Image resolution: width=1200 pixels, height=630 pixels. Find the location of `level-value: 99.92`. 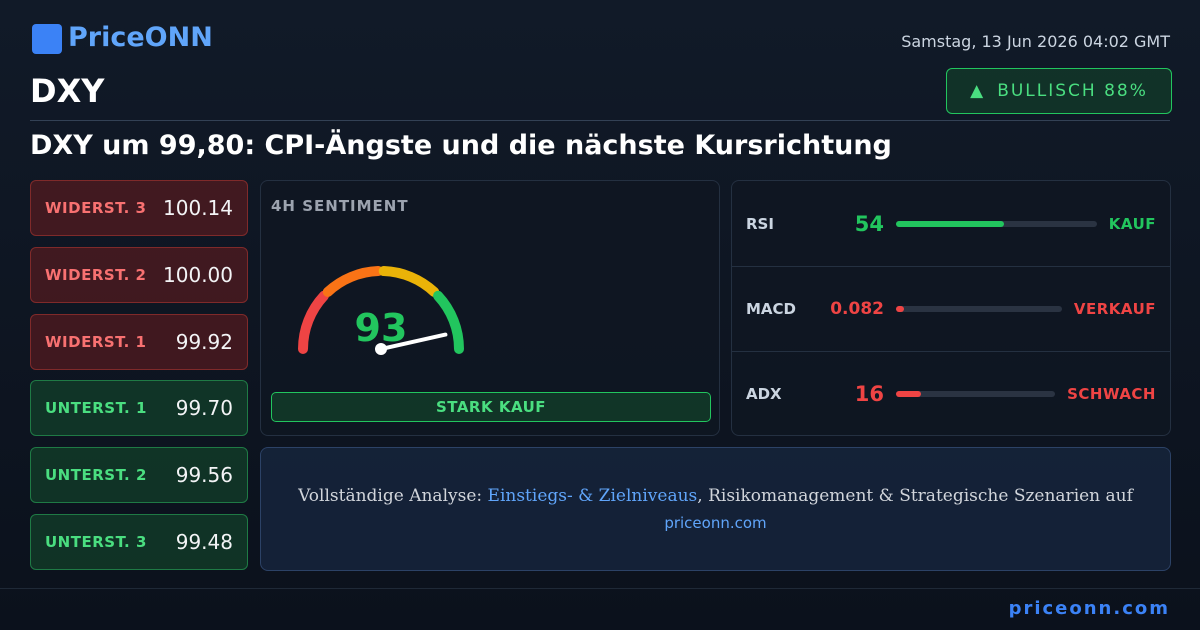

level-value: 99.92 is located at coordinates (204, 341).